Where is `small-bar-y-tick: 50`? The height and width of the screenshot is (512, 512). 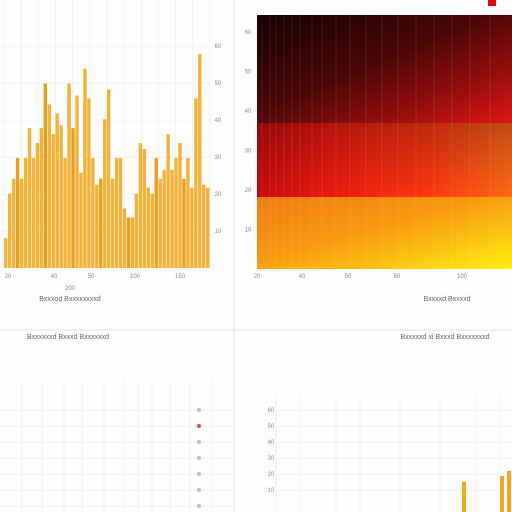
small-bar-y-tick: 50 is located at coordinates (271, 427).